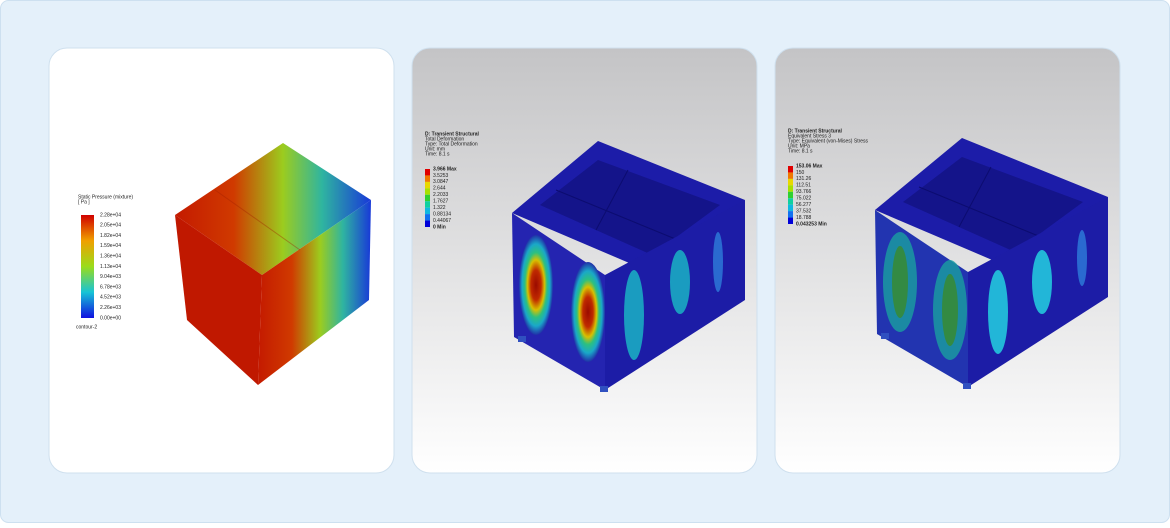  I want to click on legend-label: 0.88134, so click(442, 214).